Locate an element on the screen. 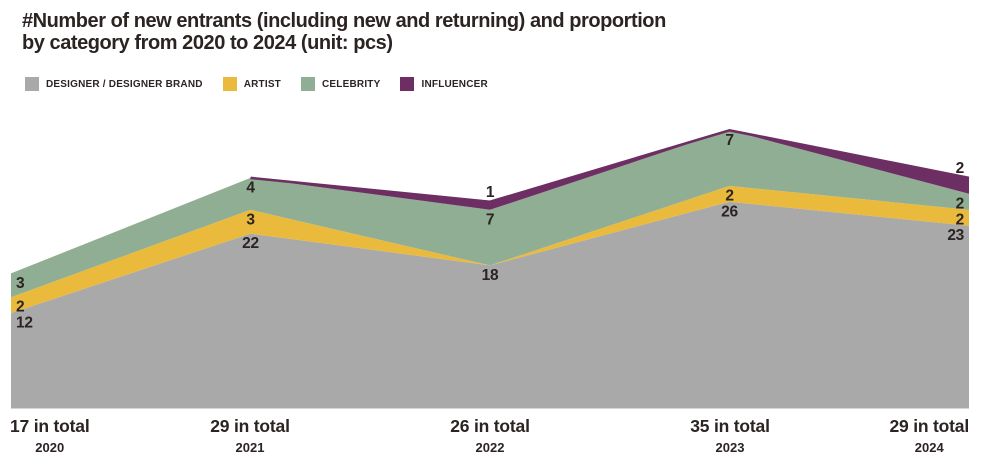  x-axis-label-group-2023: 35 in total 2023 is located at coordinates (730, 435).